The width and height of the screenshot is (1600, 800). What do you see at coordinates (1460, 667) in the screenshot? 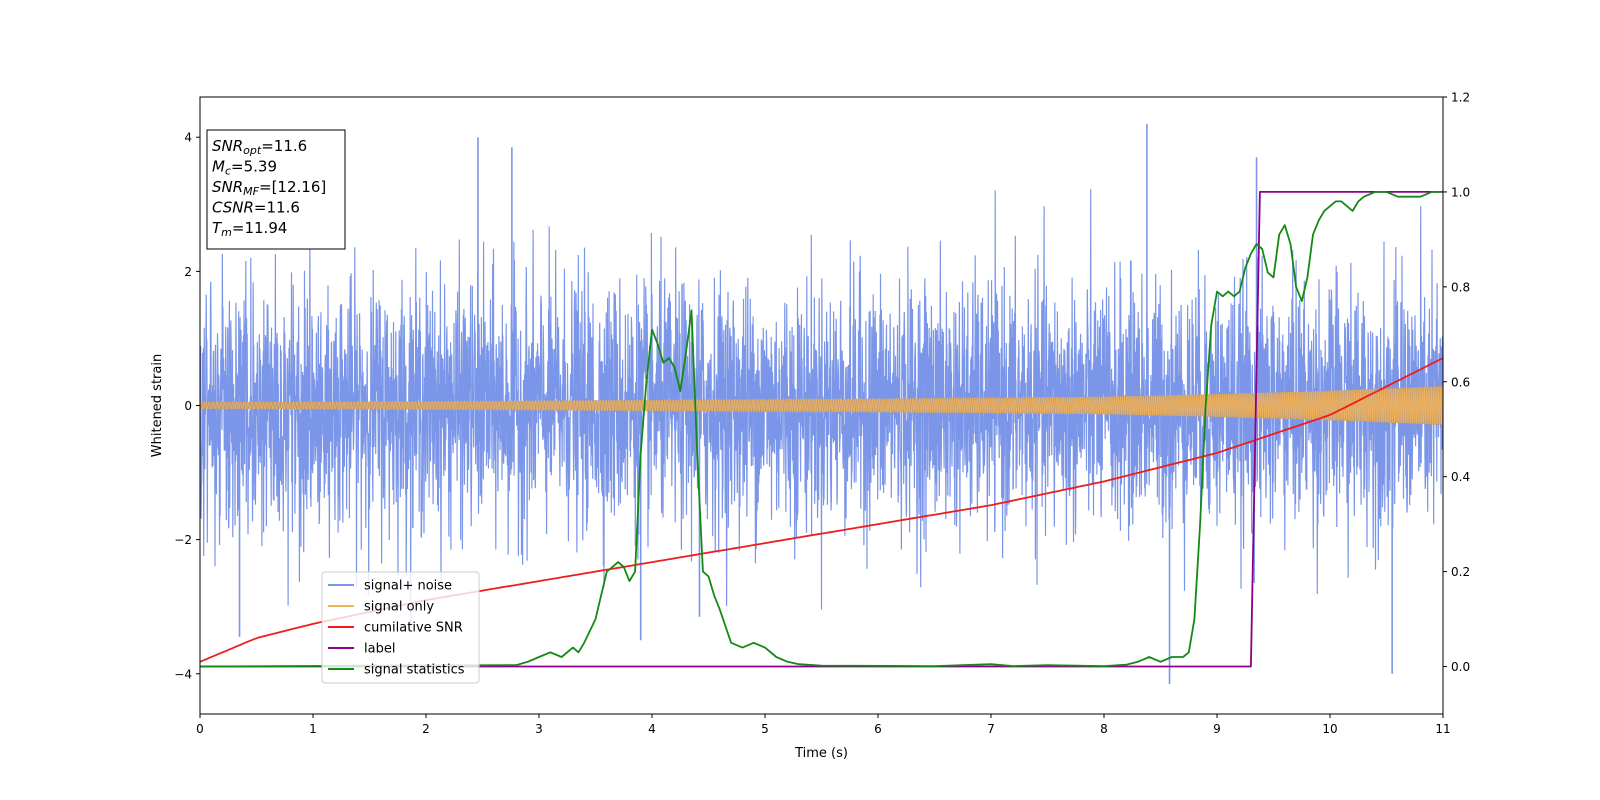
I see `y2-tick-label: 0.0` at bounding box center [1460, 667].